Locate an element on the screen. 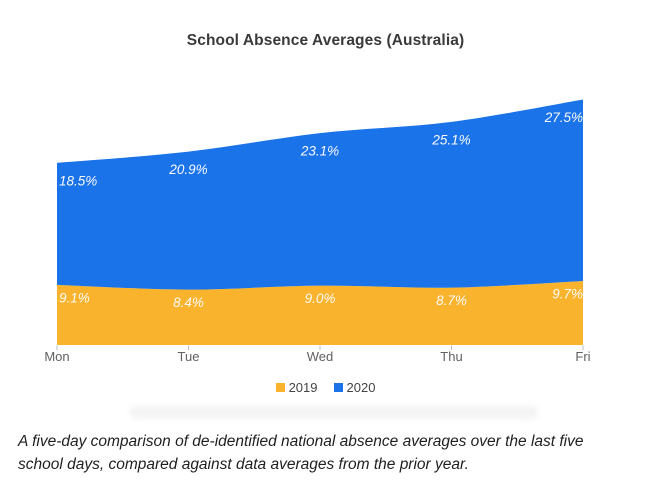  series-2019-value-label: 9.7% is located at coordinates (567, 294).